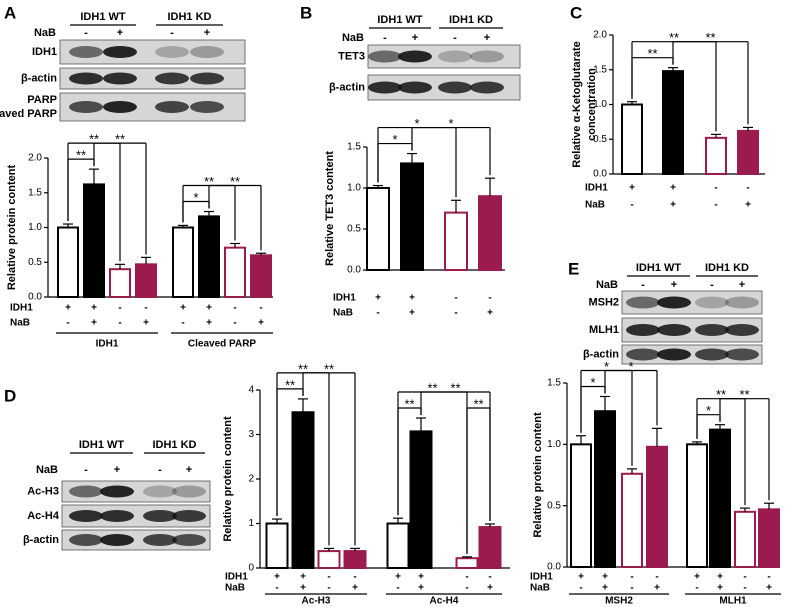 This screenshot has height=607, width=800. Describe the element at coordinates (43, 516) in the screenshot. I see `blot-row-label: Ac-H4` at that location.